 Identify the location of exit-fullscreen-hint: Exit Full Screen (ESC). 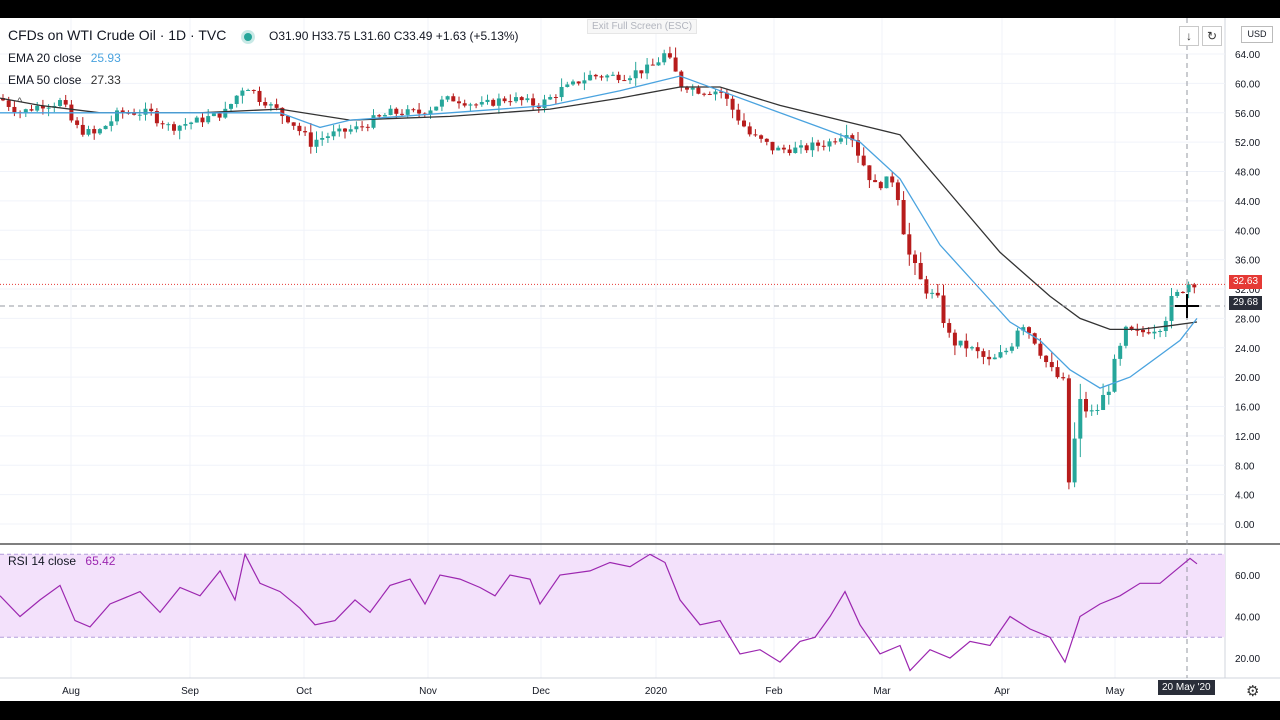
(642, 26).